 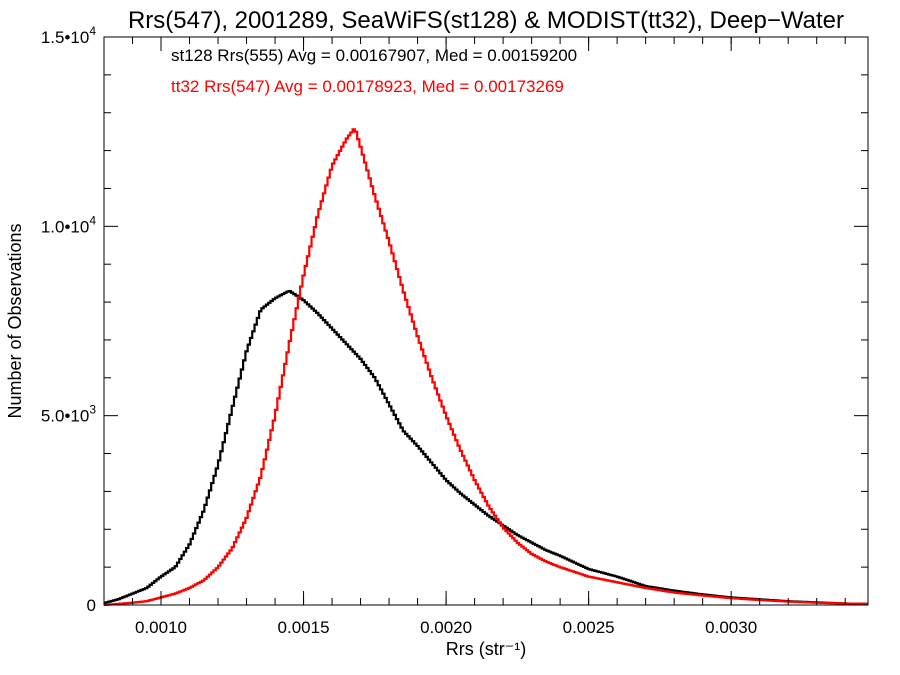 What do you see at coordinates (69, 414) in the screenshot?
I see `y-tick-label: 5.0•103` at bounding box center [69, 414].